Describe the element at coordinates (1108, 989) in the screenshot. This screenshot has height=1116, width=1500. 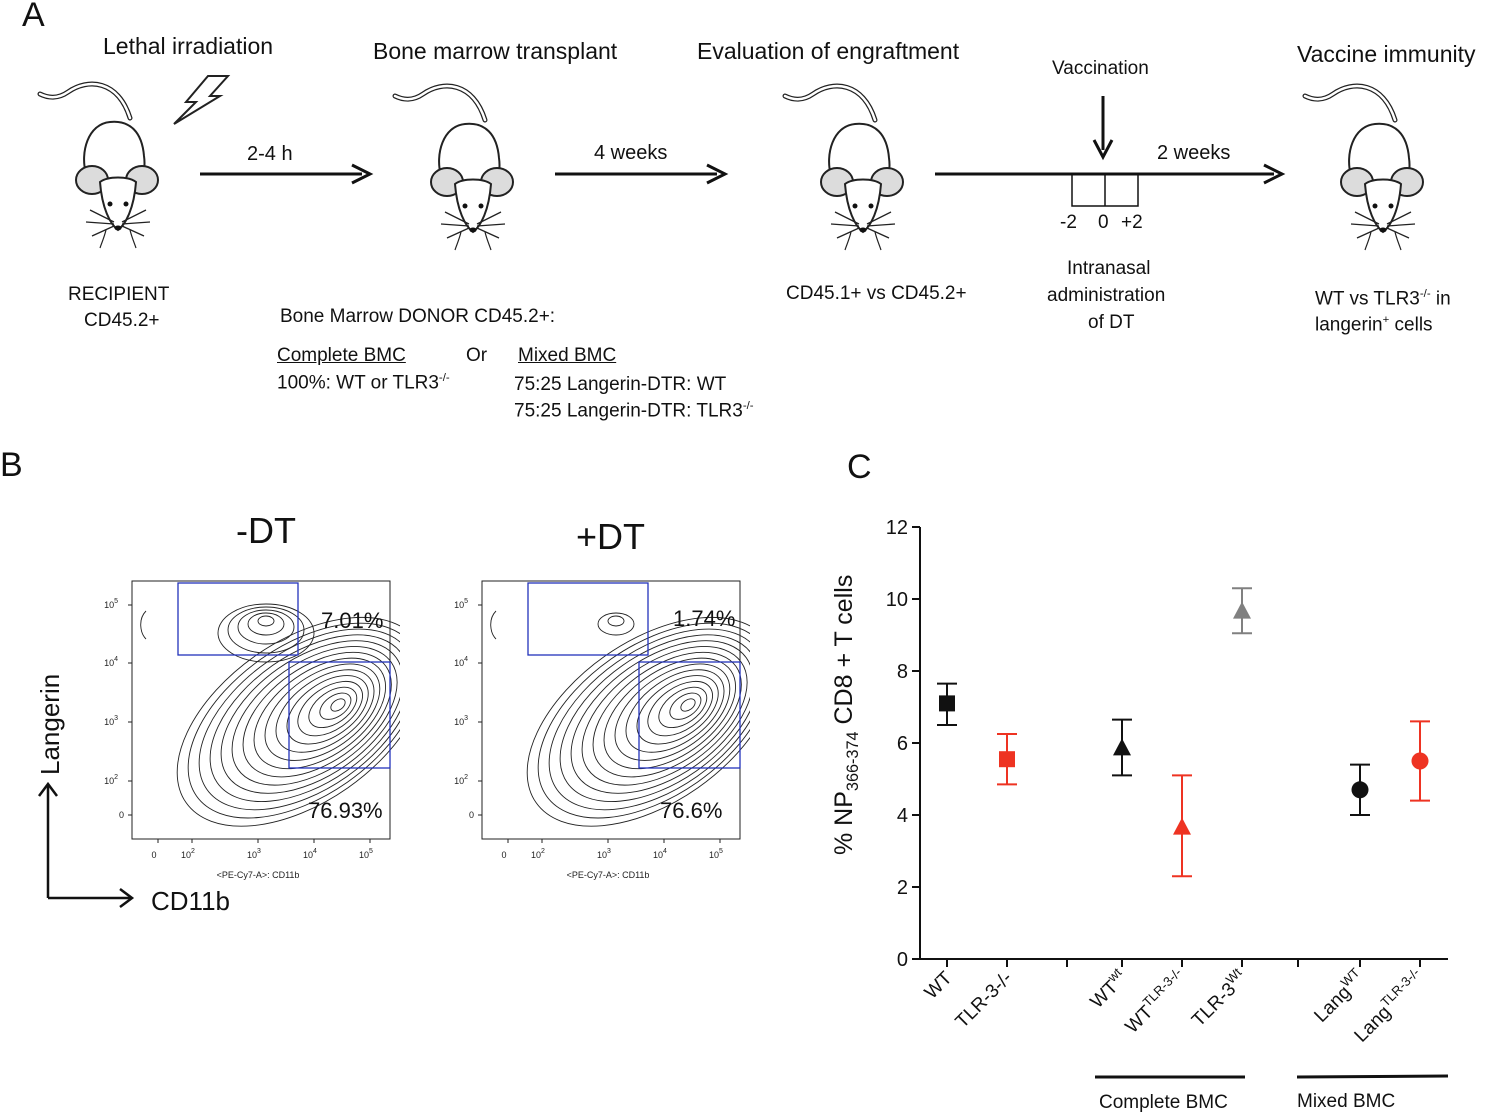
I see `x-category-label: WTwt` at that location.